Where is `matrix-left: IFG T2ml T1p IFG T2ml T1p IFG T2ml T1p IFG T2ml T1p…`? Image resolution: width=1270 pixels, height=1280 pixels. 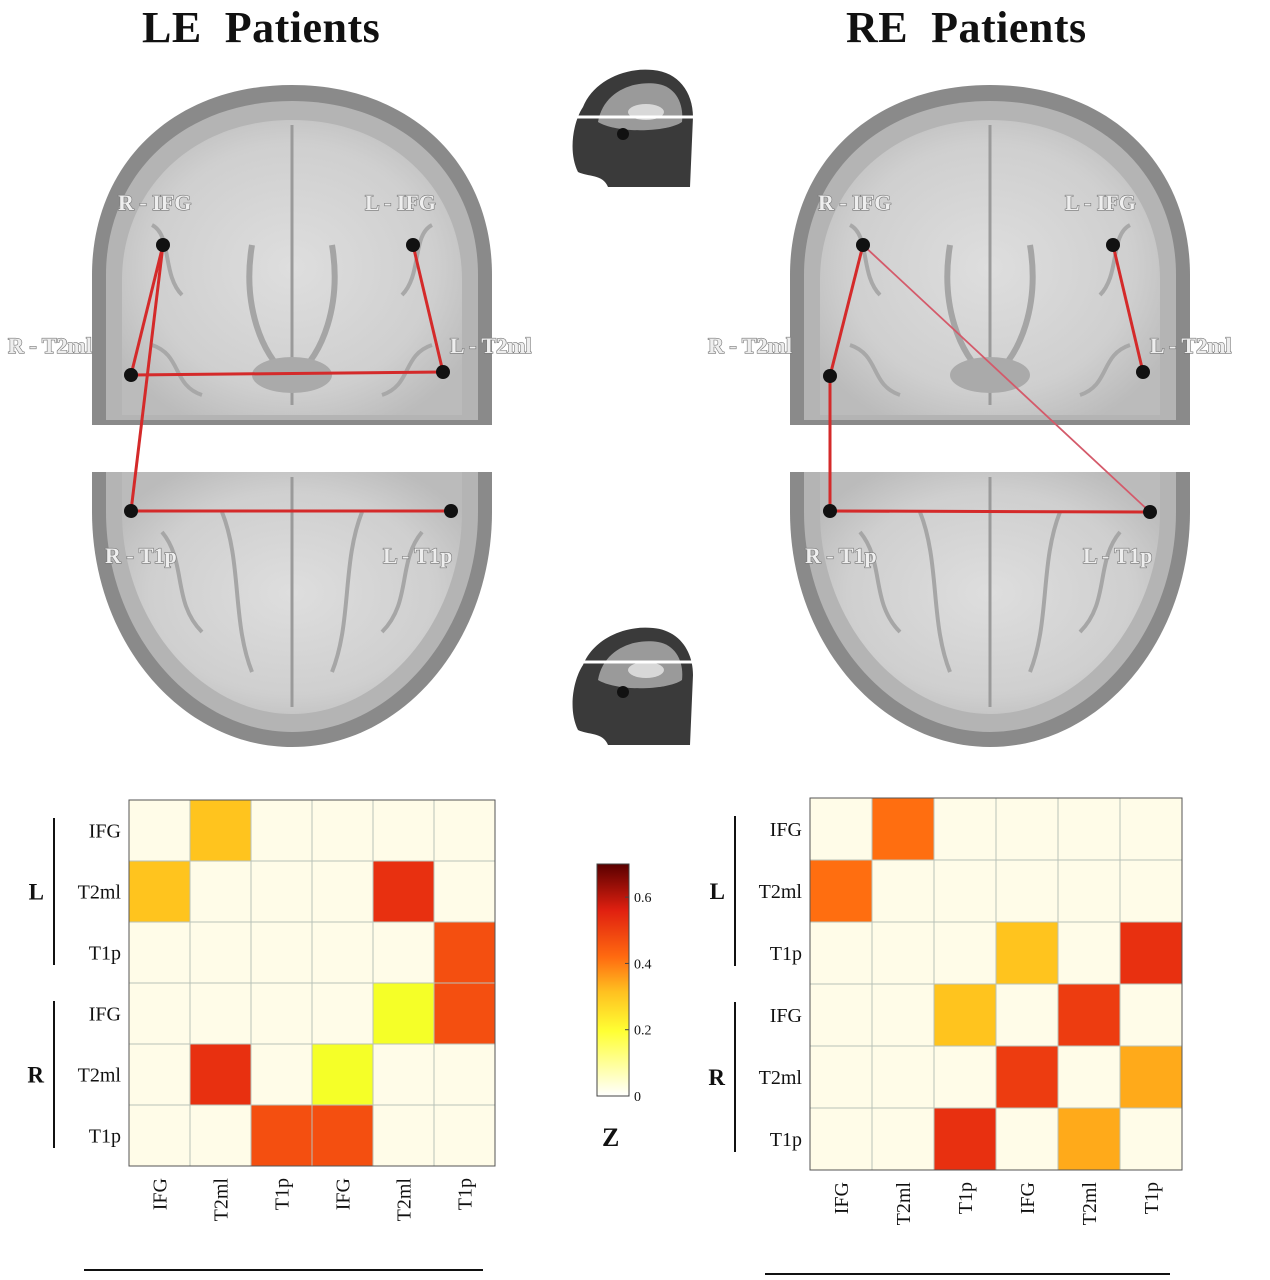 matrix-left: IFG T2ml T1p IFG T2ml T1p IFG T2ml T1p IFG T2ml T1p… is located at coordinates (261, 1035).